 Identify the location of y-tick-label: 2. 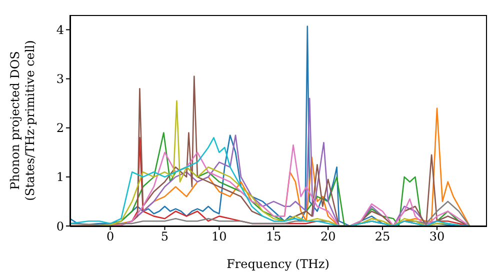
(60, 128).